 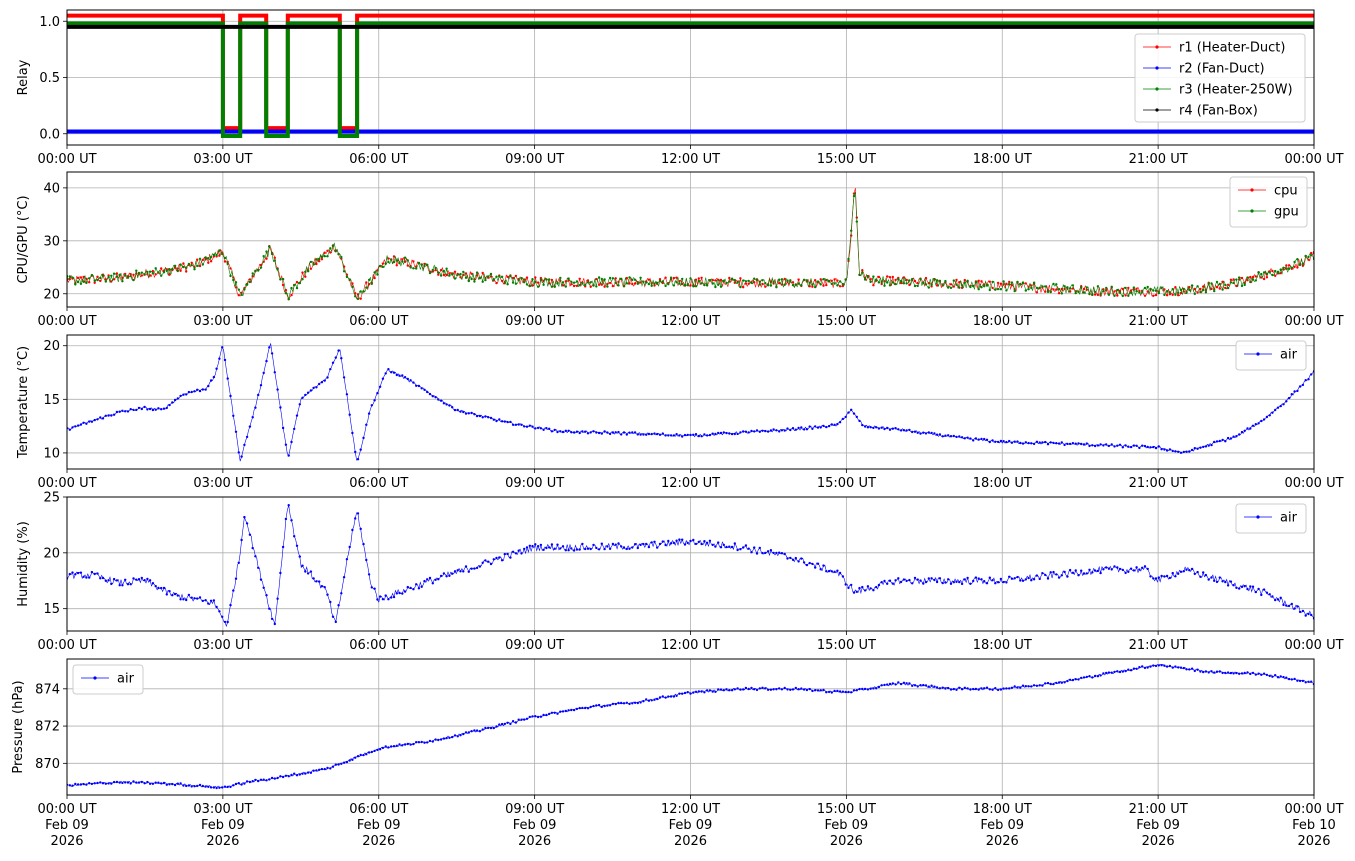 I want to click on x-tick-label: 21:00 UT, so click(x=1158, y=321).